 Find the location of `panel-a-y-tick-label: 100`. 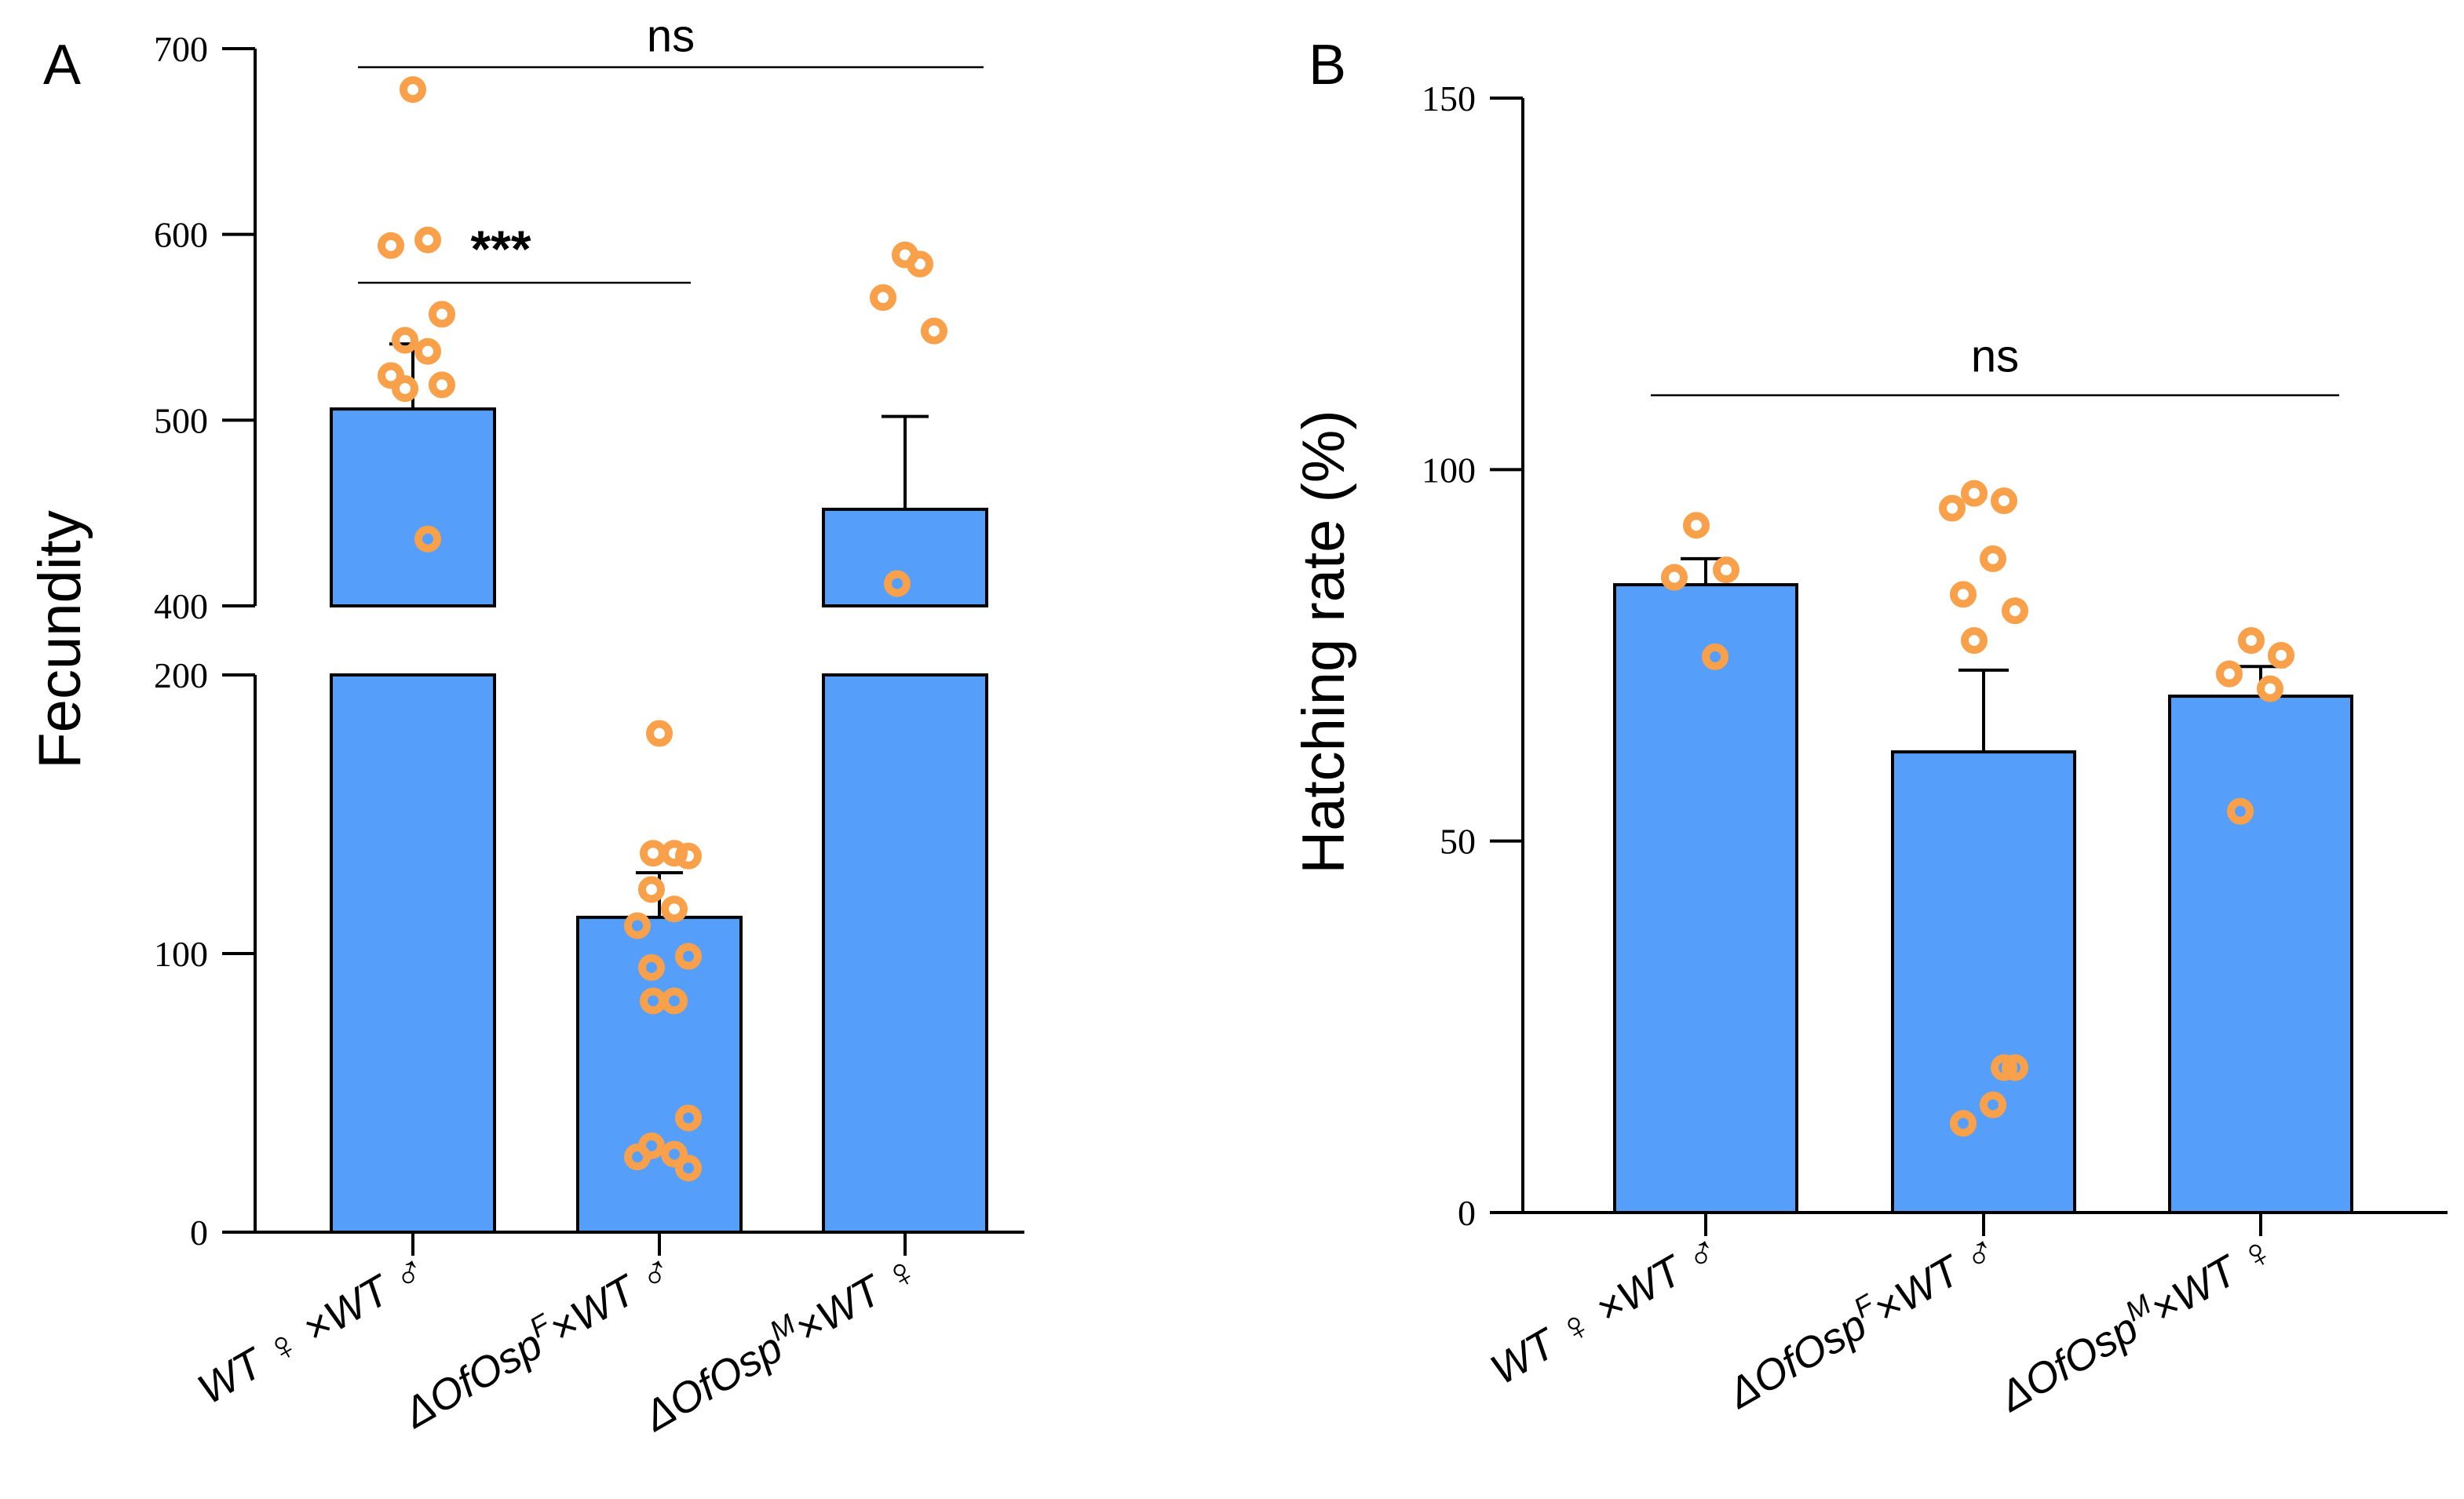

panel-a-y-tick-label: 100 is located at coordinates (181, 954).